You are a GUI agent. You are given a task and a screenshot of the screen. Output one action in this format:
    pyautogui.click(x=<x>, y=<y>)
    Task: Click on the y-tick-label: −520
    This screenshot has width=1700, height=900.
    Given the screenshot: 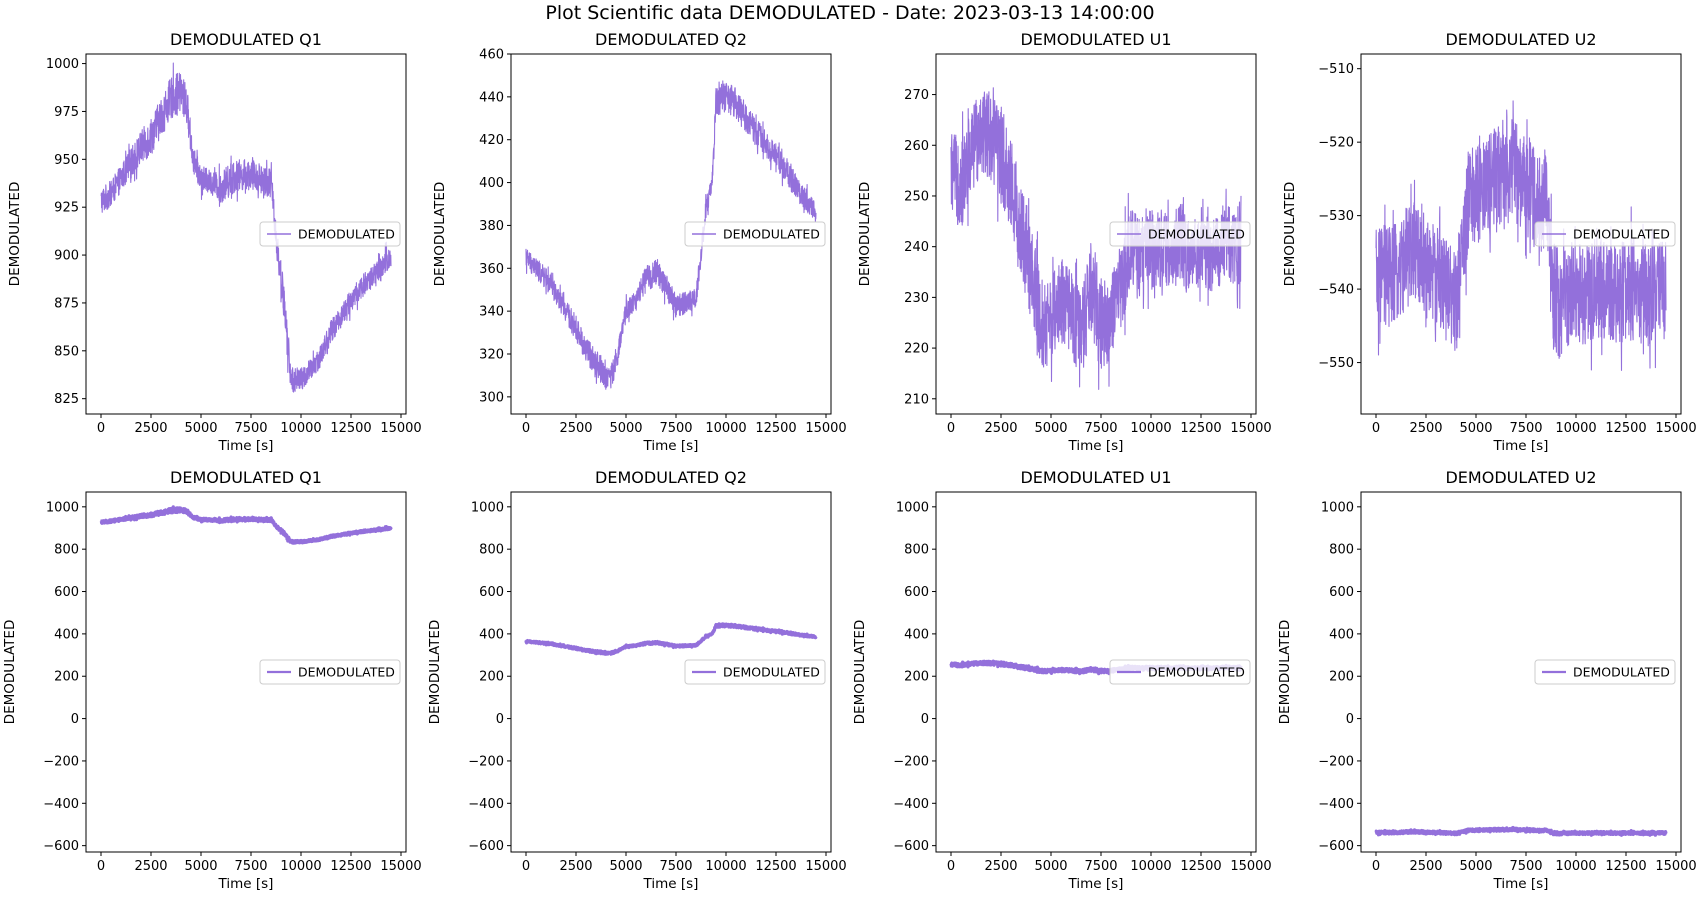 What is the action you would take?
    pyautogui.click(x=1336, y=143)
    